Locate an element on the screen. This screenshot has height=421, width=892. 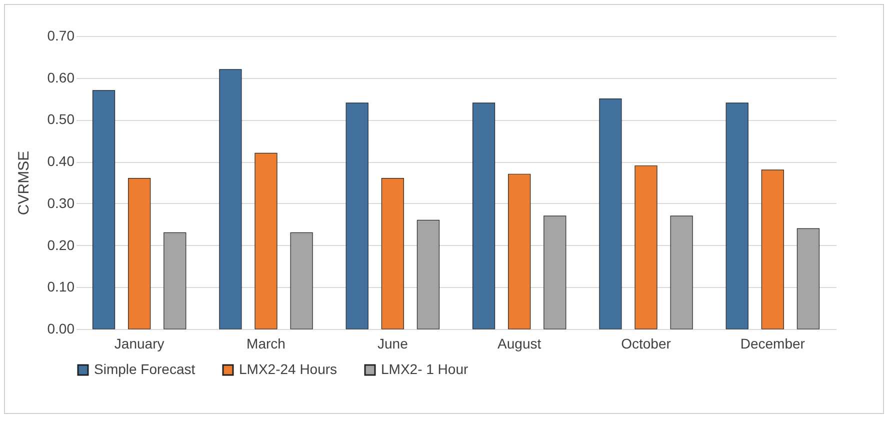
x-tick-label: October is located at coordinates (646, 344).